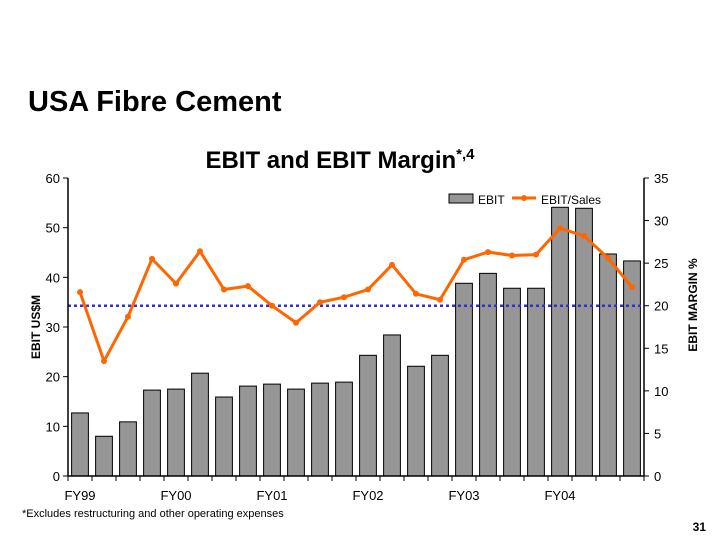 The height and width of the screenshot is (540, 720). What do you see at coordinates (661, 178) in the screenshot?
I see `right-tick-label: 35` at bounding box center [661, 178].